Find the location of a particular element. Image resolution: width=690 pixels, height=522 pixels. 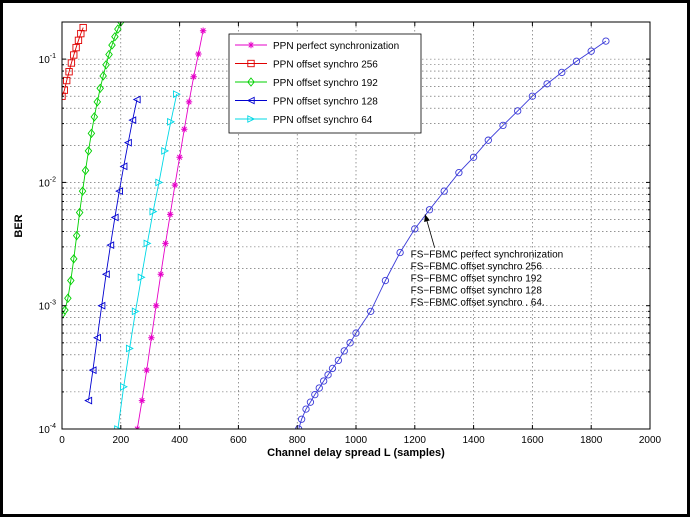

y-tick-label: 10⁻² is located at coordinates (47, 182).